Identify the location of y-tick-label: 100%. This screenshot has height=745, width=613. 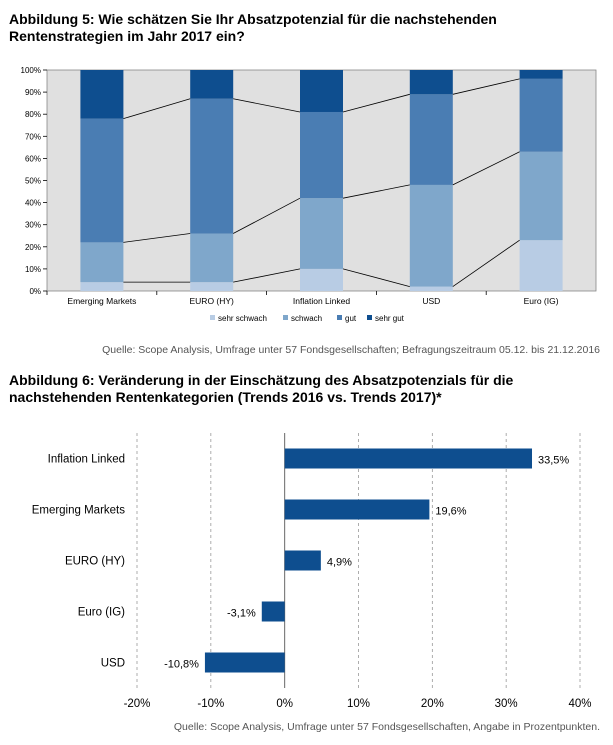
(31, 70).